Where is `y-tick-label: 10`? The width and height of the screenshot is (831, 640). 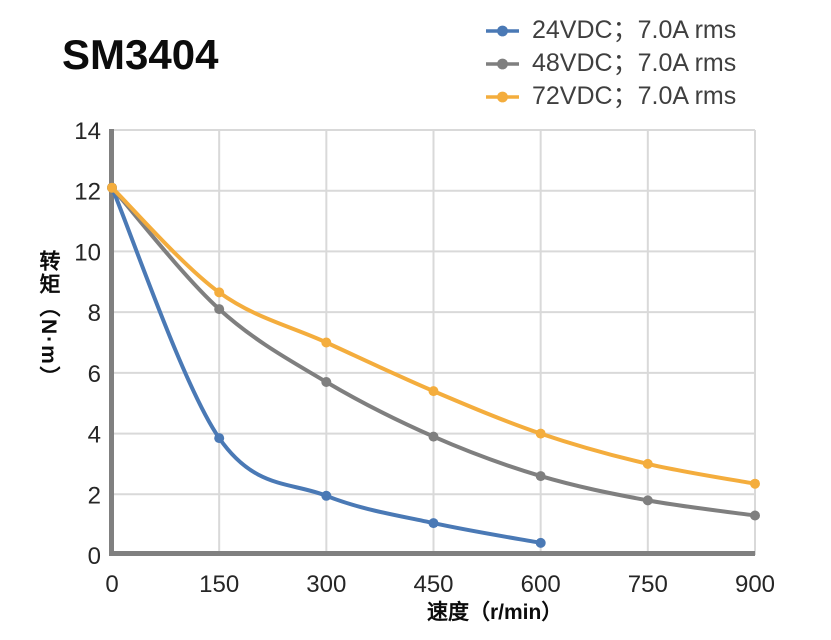
y-tick-label: 10 is located at coordinates (87, 252).